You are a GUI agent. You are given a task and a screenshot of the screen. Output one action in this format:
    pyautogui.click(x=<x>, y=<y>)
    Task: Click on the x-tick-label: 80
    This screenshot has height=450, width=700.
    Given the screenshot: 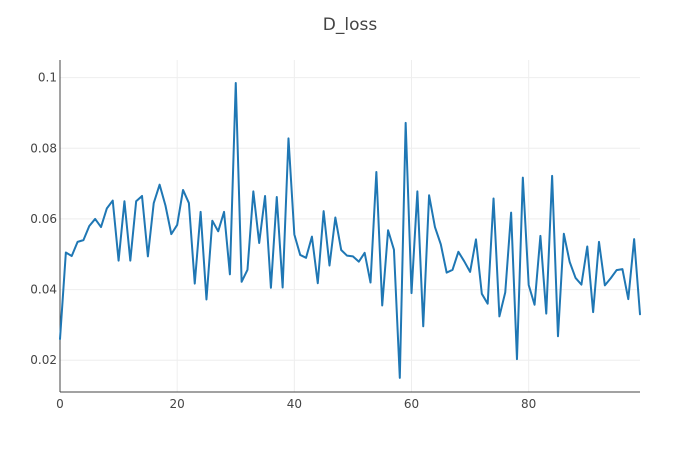 What is the action you would take?
    pyautogui.click(x=528, y=404)
    